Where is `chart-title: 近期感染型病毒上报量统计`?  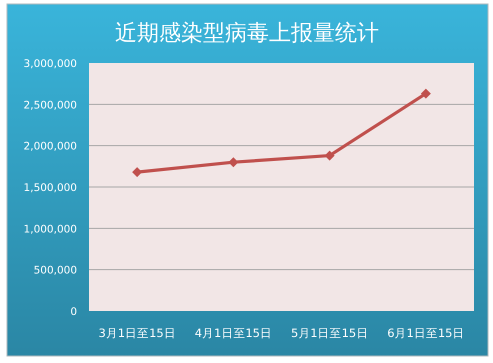
chart-title: 近期感染型病毒上报量统计 is located at coordinates (247, 33).